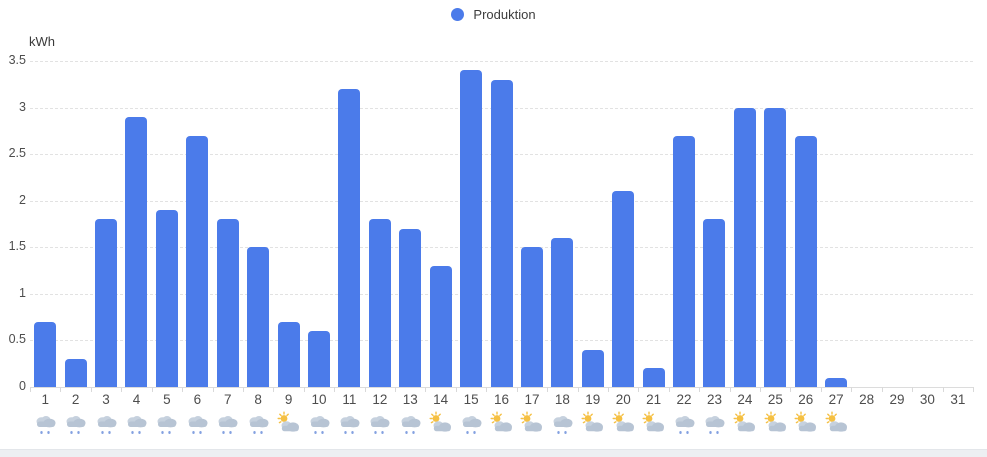 This screenshot has width=987, height=457. What do you see at coordinates (897, 399) in the screenshot?
I see `x-axis-label-day-29: 29` at bounding box center [897, 399].